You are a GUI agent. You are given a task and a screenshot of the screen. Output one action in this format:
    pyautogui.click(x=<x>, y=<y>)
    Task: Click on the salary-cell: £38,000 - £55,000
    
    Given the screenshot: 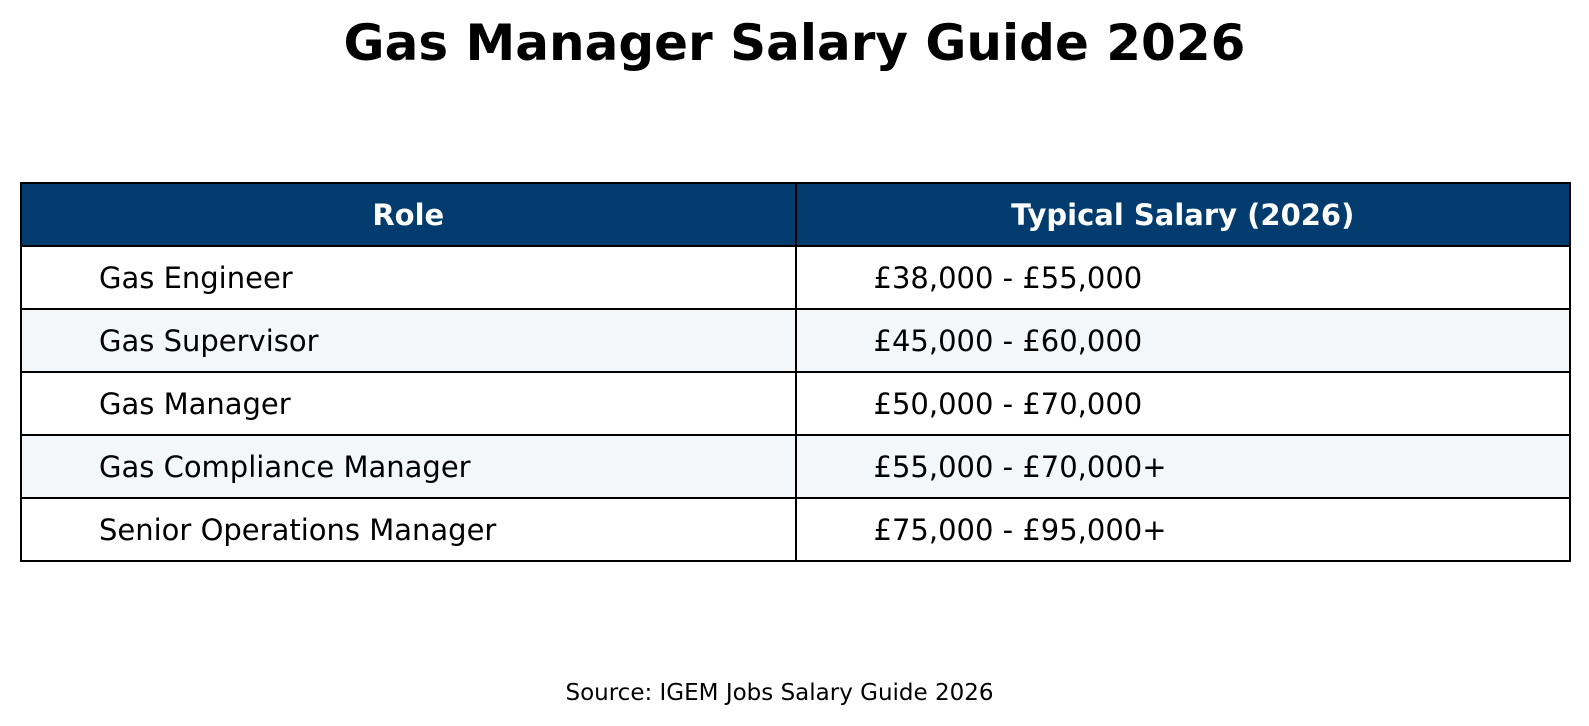 What is the action you would take?
    pyautogui.click(x=1182, y=277)
    